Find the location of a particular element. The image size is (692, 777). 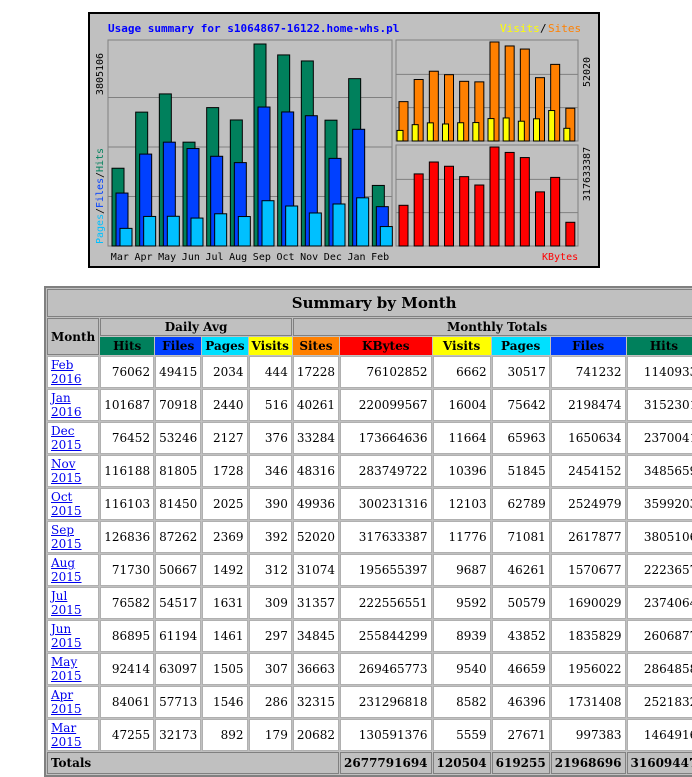

month-link: Oct 2015 is located at coordinates (66, 504).